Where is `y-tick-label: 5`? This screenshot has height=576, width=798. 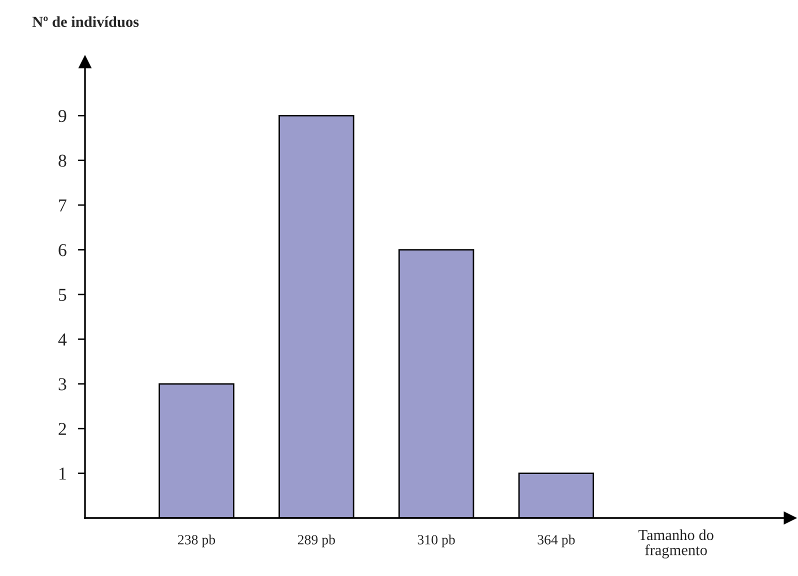 y-tick-label: 5 is located at coordinates (62, 294).